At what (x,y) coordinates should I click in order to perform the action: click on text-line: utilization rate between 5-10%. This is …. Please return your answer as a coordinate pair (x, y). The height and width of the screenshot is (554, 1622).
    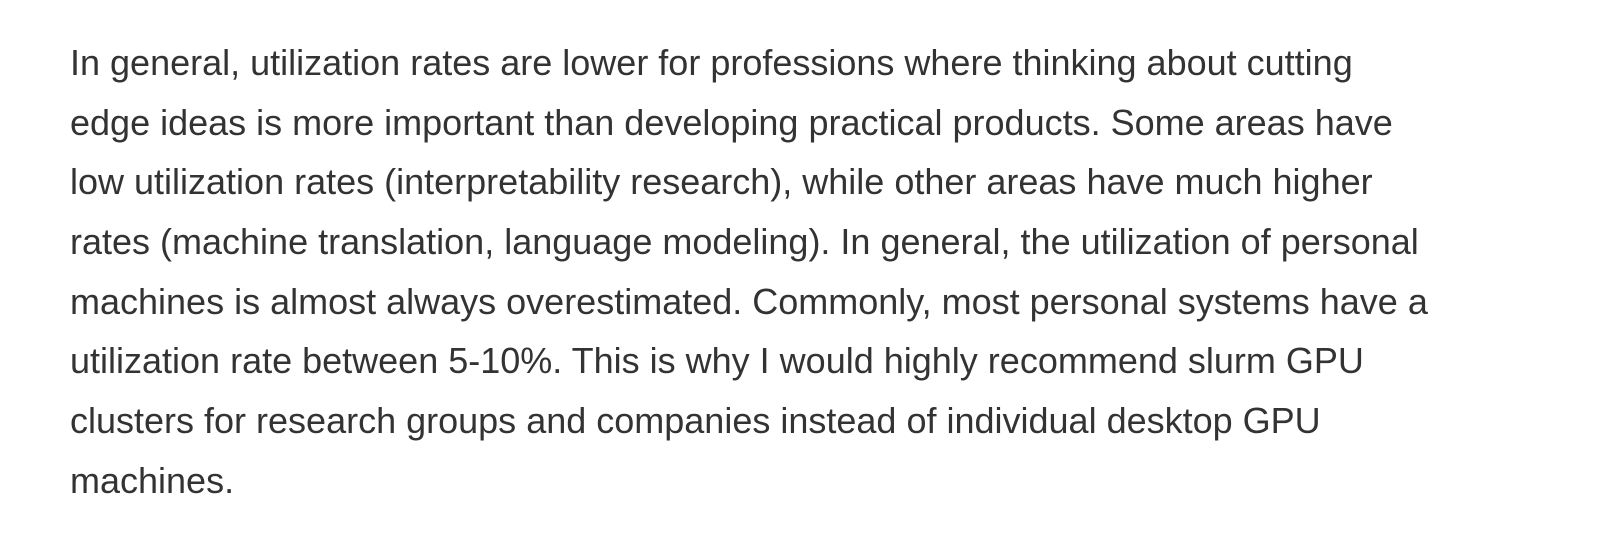
    Looking at the image, I should click on (717, 361).